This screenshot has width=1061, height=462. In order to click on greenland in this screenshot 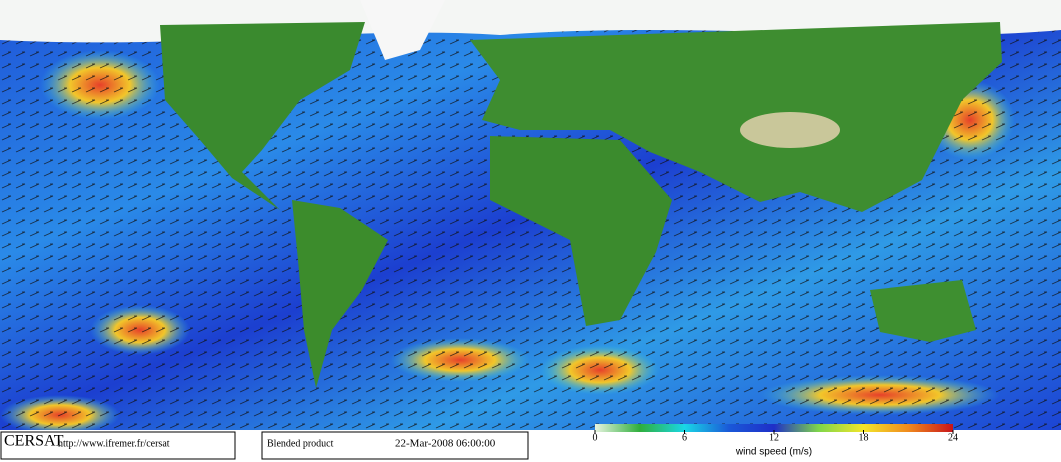, I will do `click(402, 30)`.